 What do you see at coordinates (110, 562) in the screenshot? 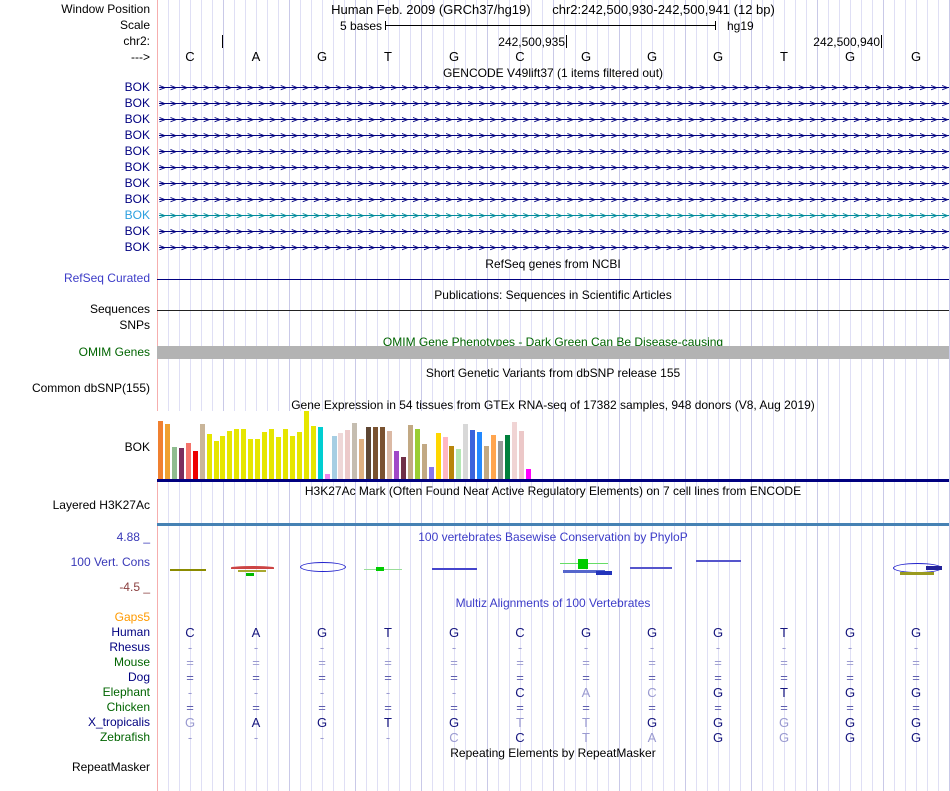
I see `vert-cons-label: 100 Vert. Cons` at bounding box center [110, 562].